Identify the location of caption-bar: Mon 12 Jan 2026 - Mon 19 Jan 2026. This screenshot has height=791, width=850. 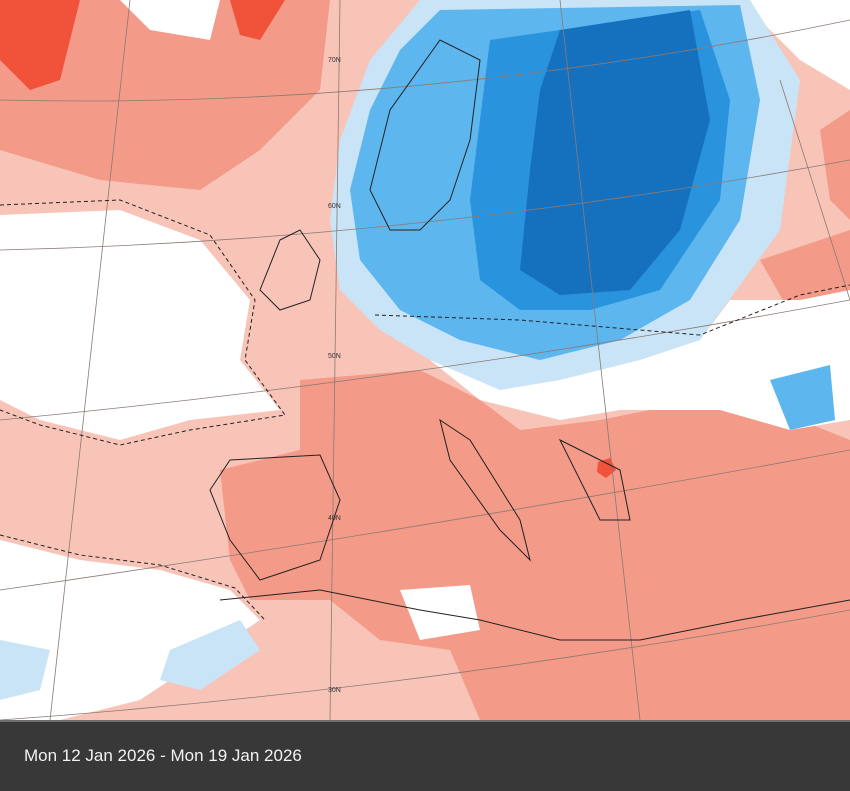
(425, 755).